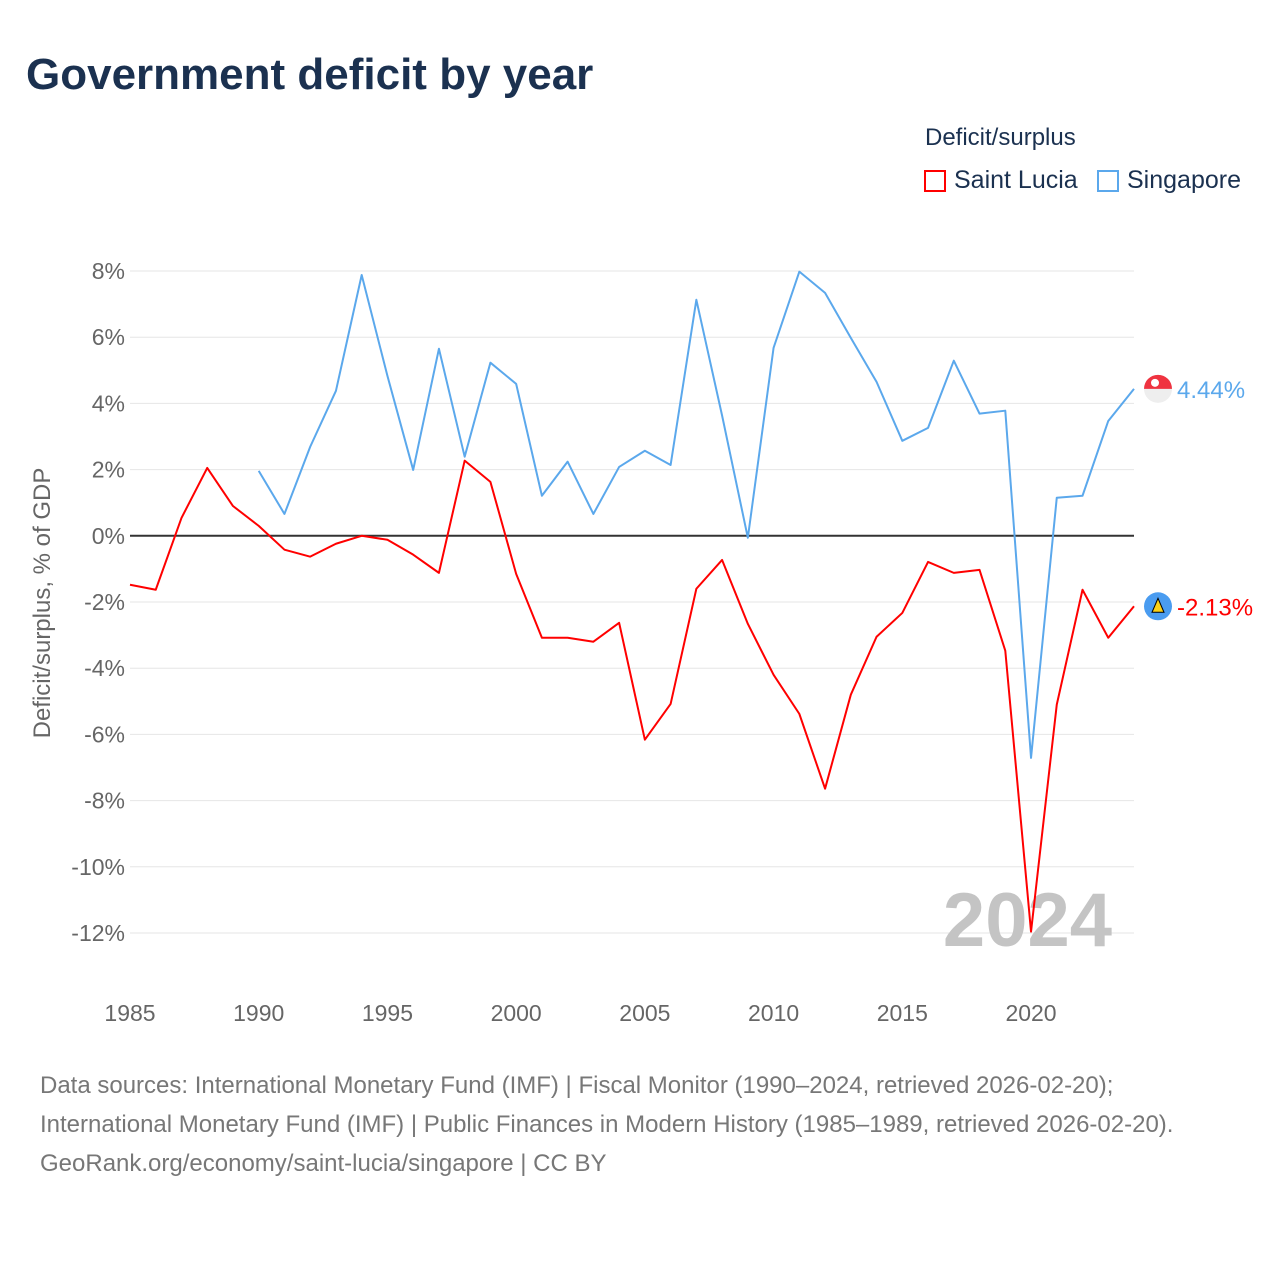 This screenshot has height=1280, width=1280. What do you see at coordinates (1000, 137) in the screenshot?
I see `legend-title: Deficit/surplus` at bounding box center [1000, 137].